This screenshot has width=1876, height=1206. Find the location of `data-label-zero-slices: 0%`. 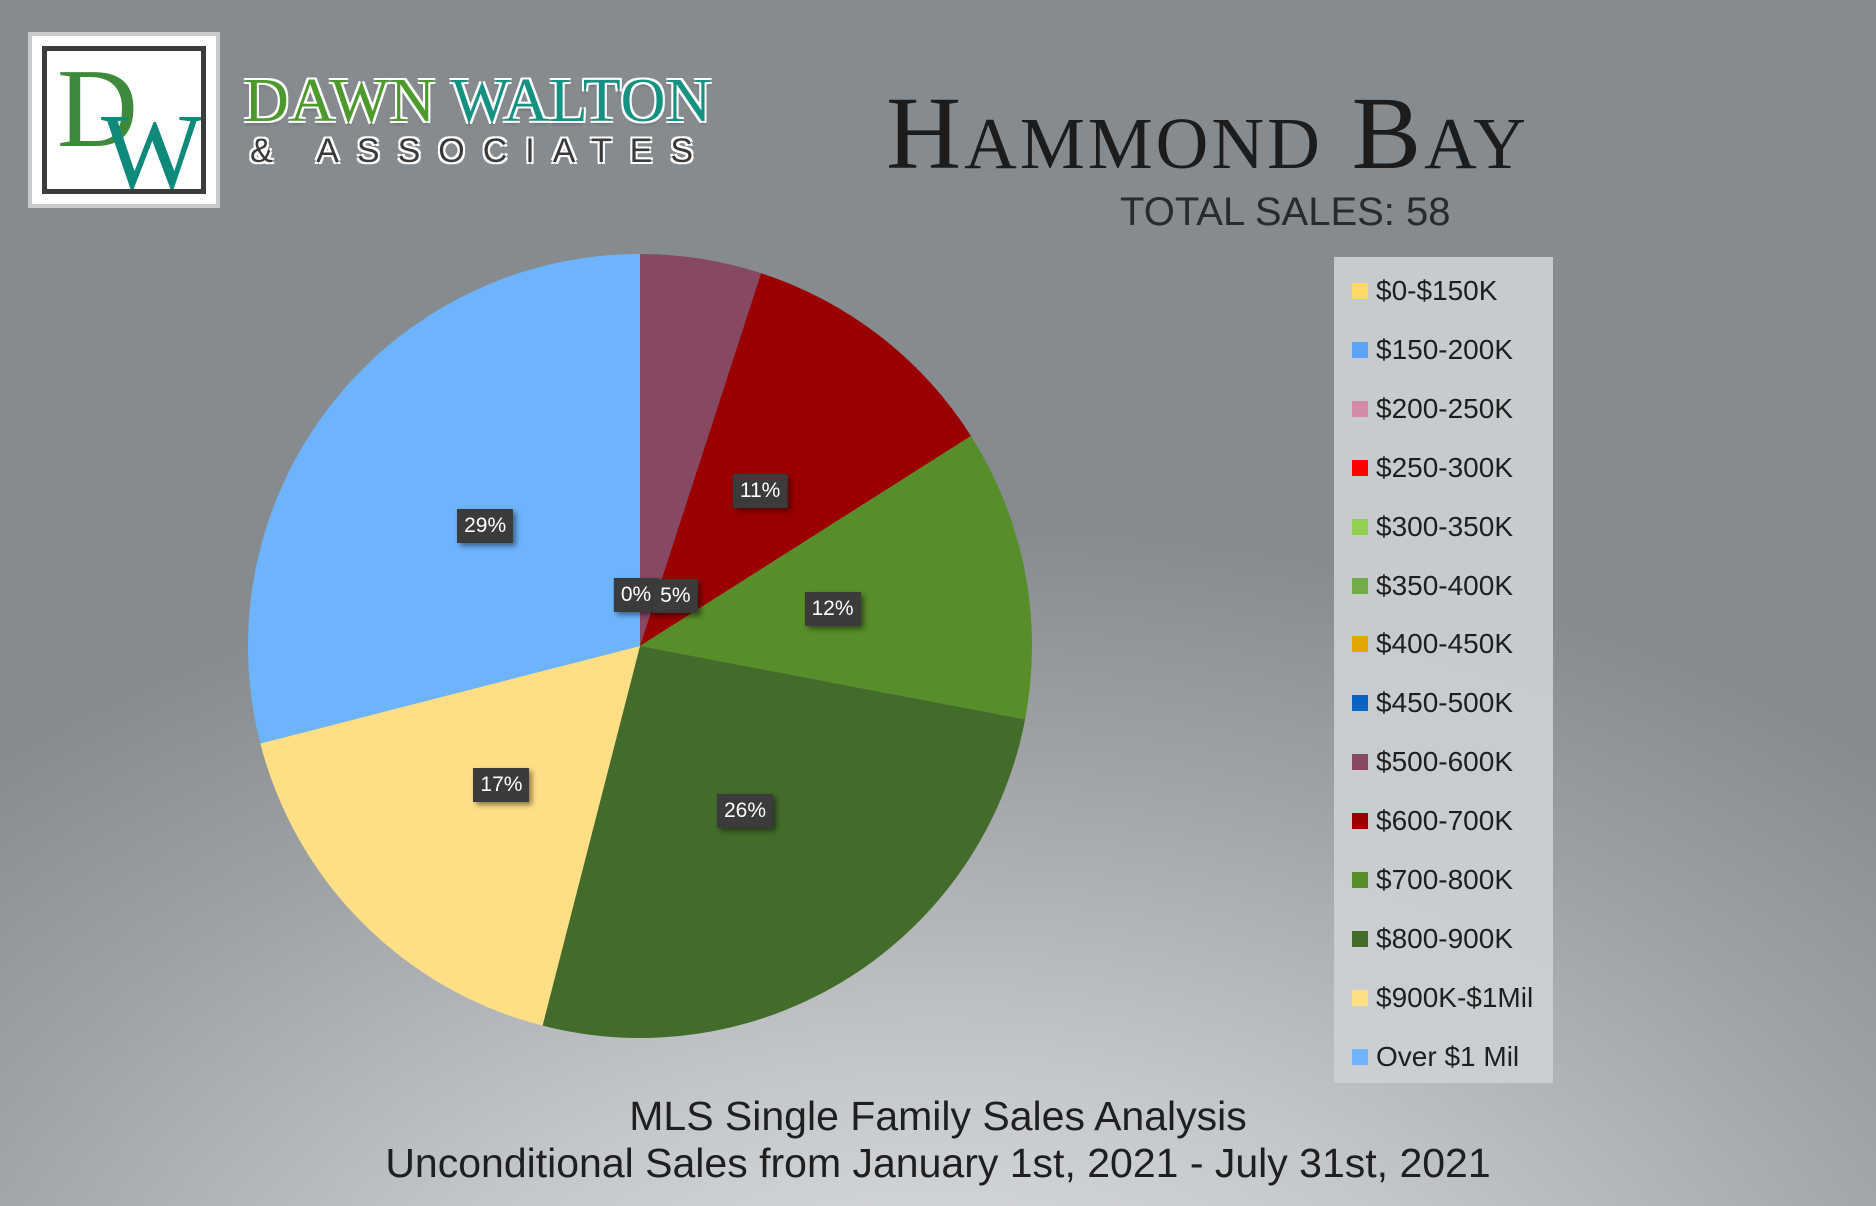

data-label-zero-slices: 0% is located at coordinates (636, 594).